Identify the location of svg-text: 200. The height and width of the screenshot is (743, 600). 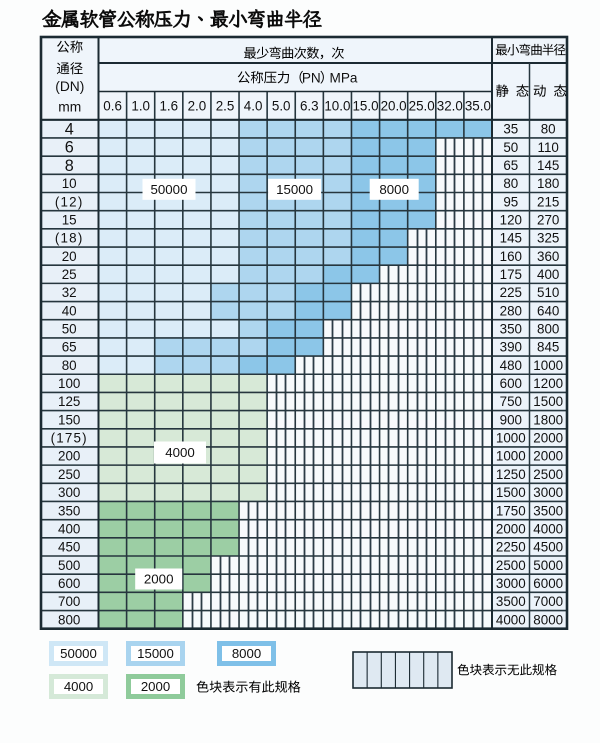
(69, 456).